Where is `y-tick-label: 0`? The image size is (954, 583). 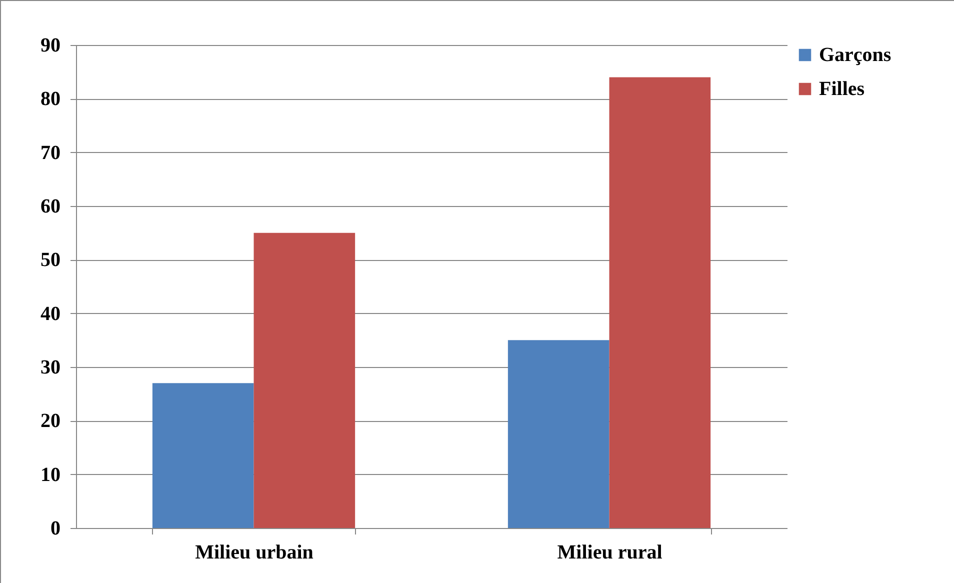 y-tick-label: 0 is located at coordinates (55, 529).